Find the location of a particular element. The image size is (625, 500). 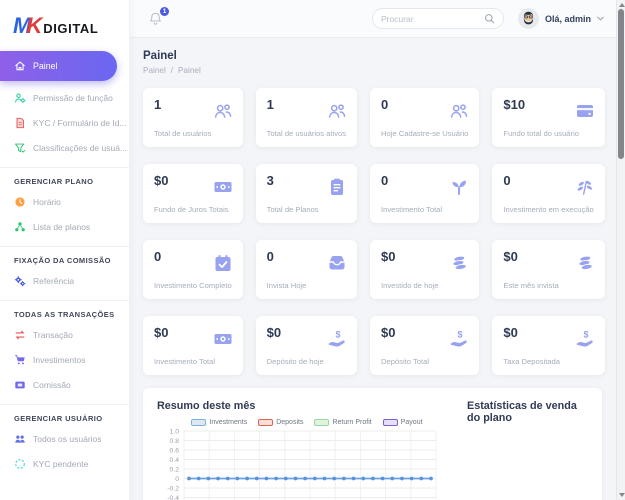

search-icon is located at coordinates (489, 18).